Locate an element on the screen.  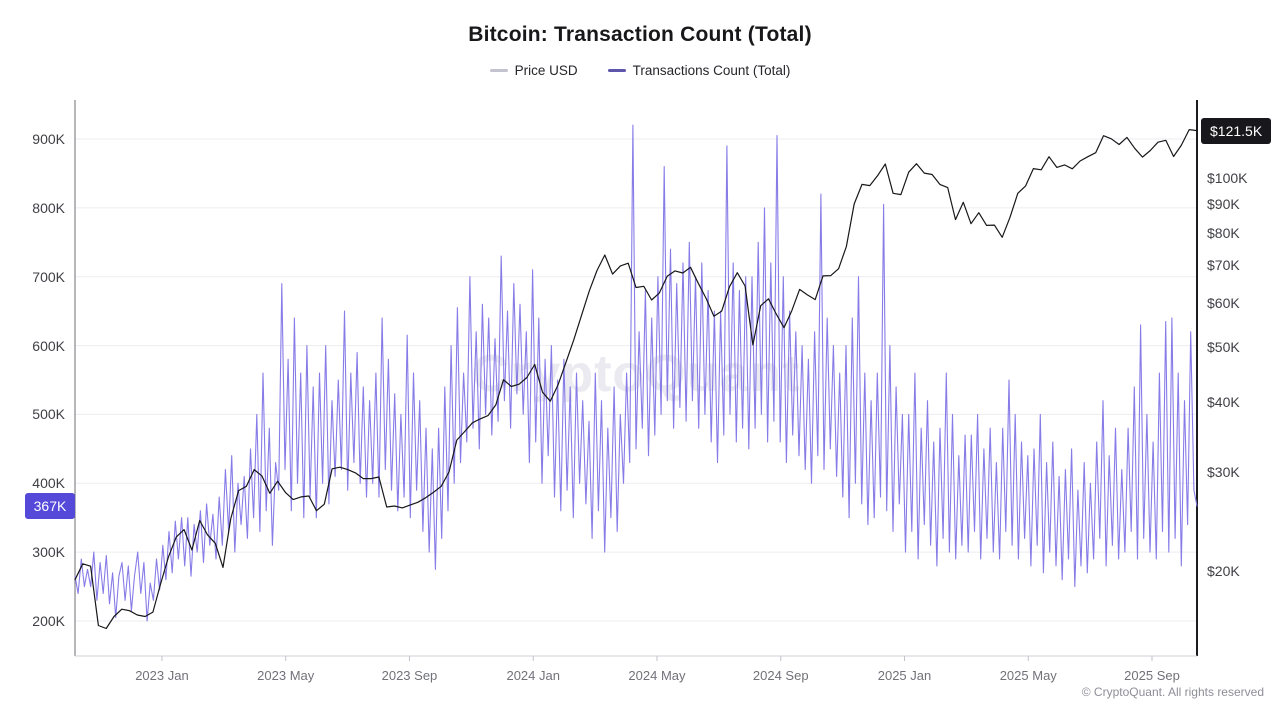
x-axis-label: 2023 Sep is located at coordinates (409, 675).